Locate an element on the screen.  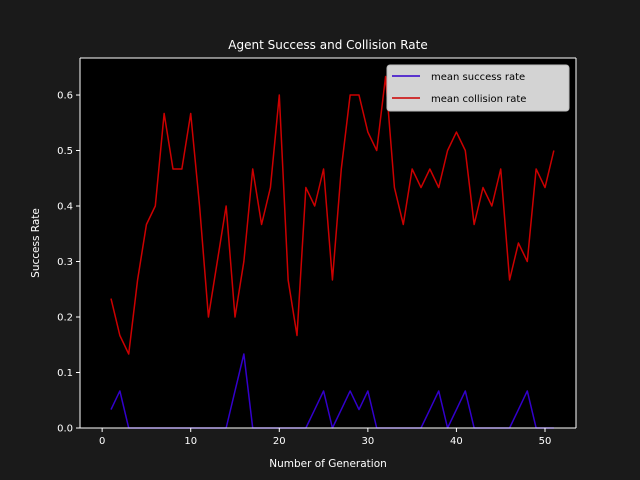
y-tick-label: 0.6 is located at coordinates (65, 96).